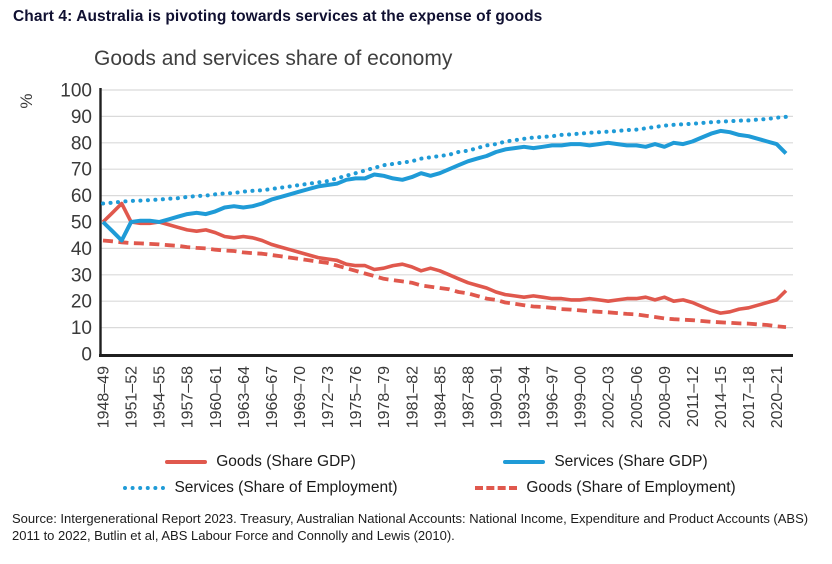  What do you see at coordinates (384, 397) in the screenshot?
I see `x-tick-label: 1978–79` at bounding box center [384, 397].